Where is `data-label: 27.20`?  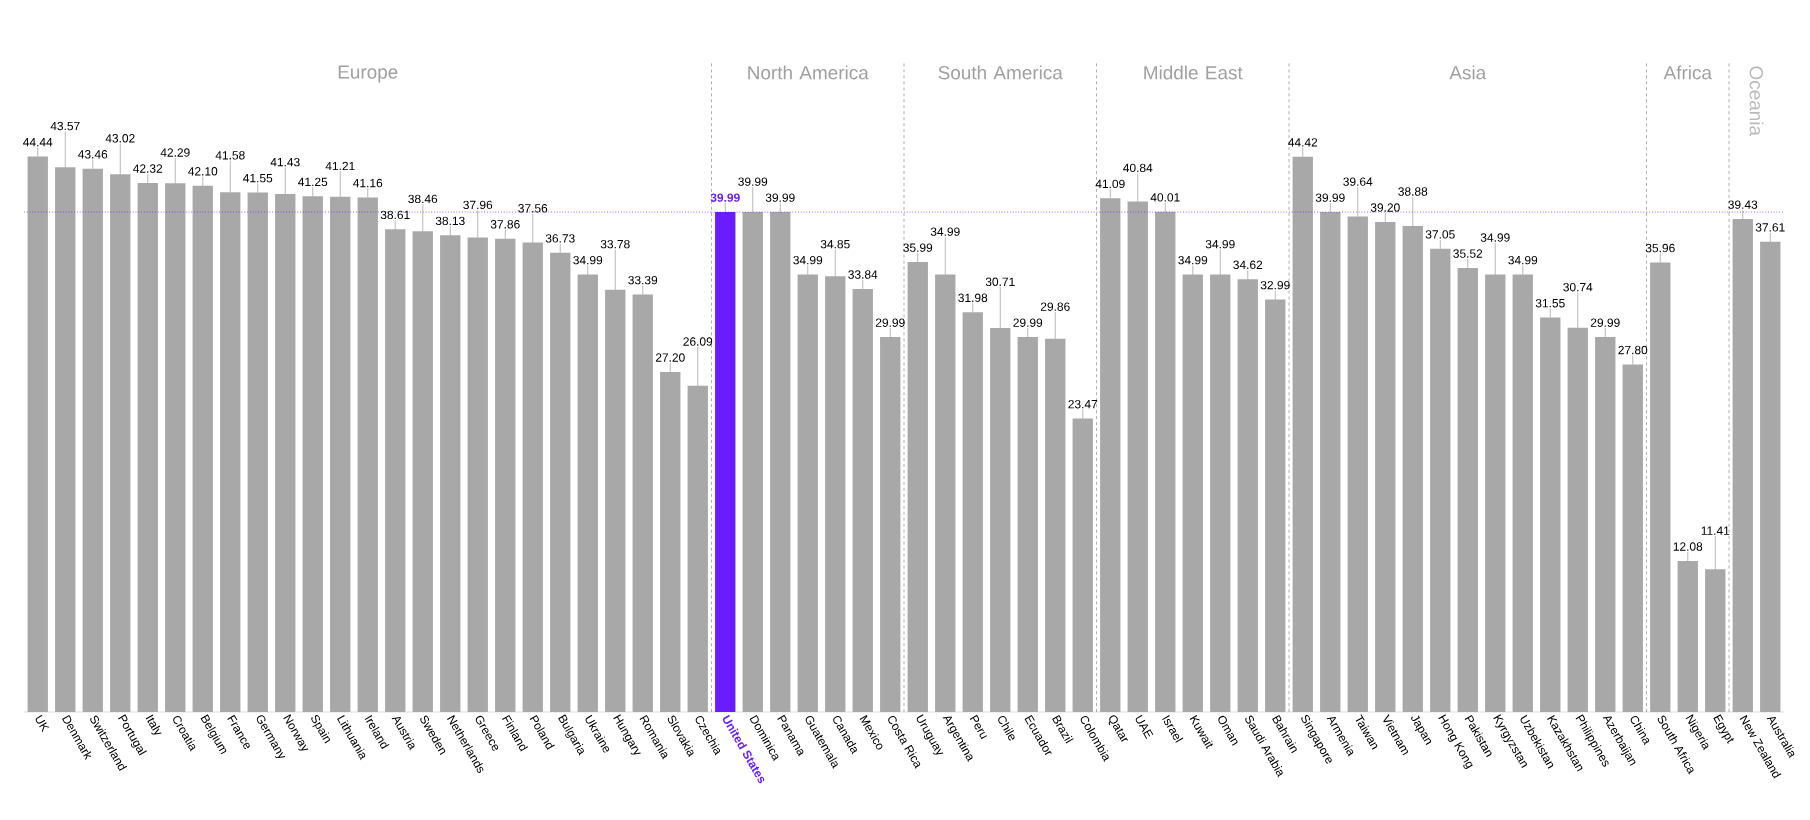 data-label: 27.20 is located at coordinates (670, 357).